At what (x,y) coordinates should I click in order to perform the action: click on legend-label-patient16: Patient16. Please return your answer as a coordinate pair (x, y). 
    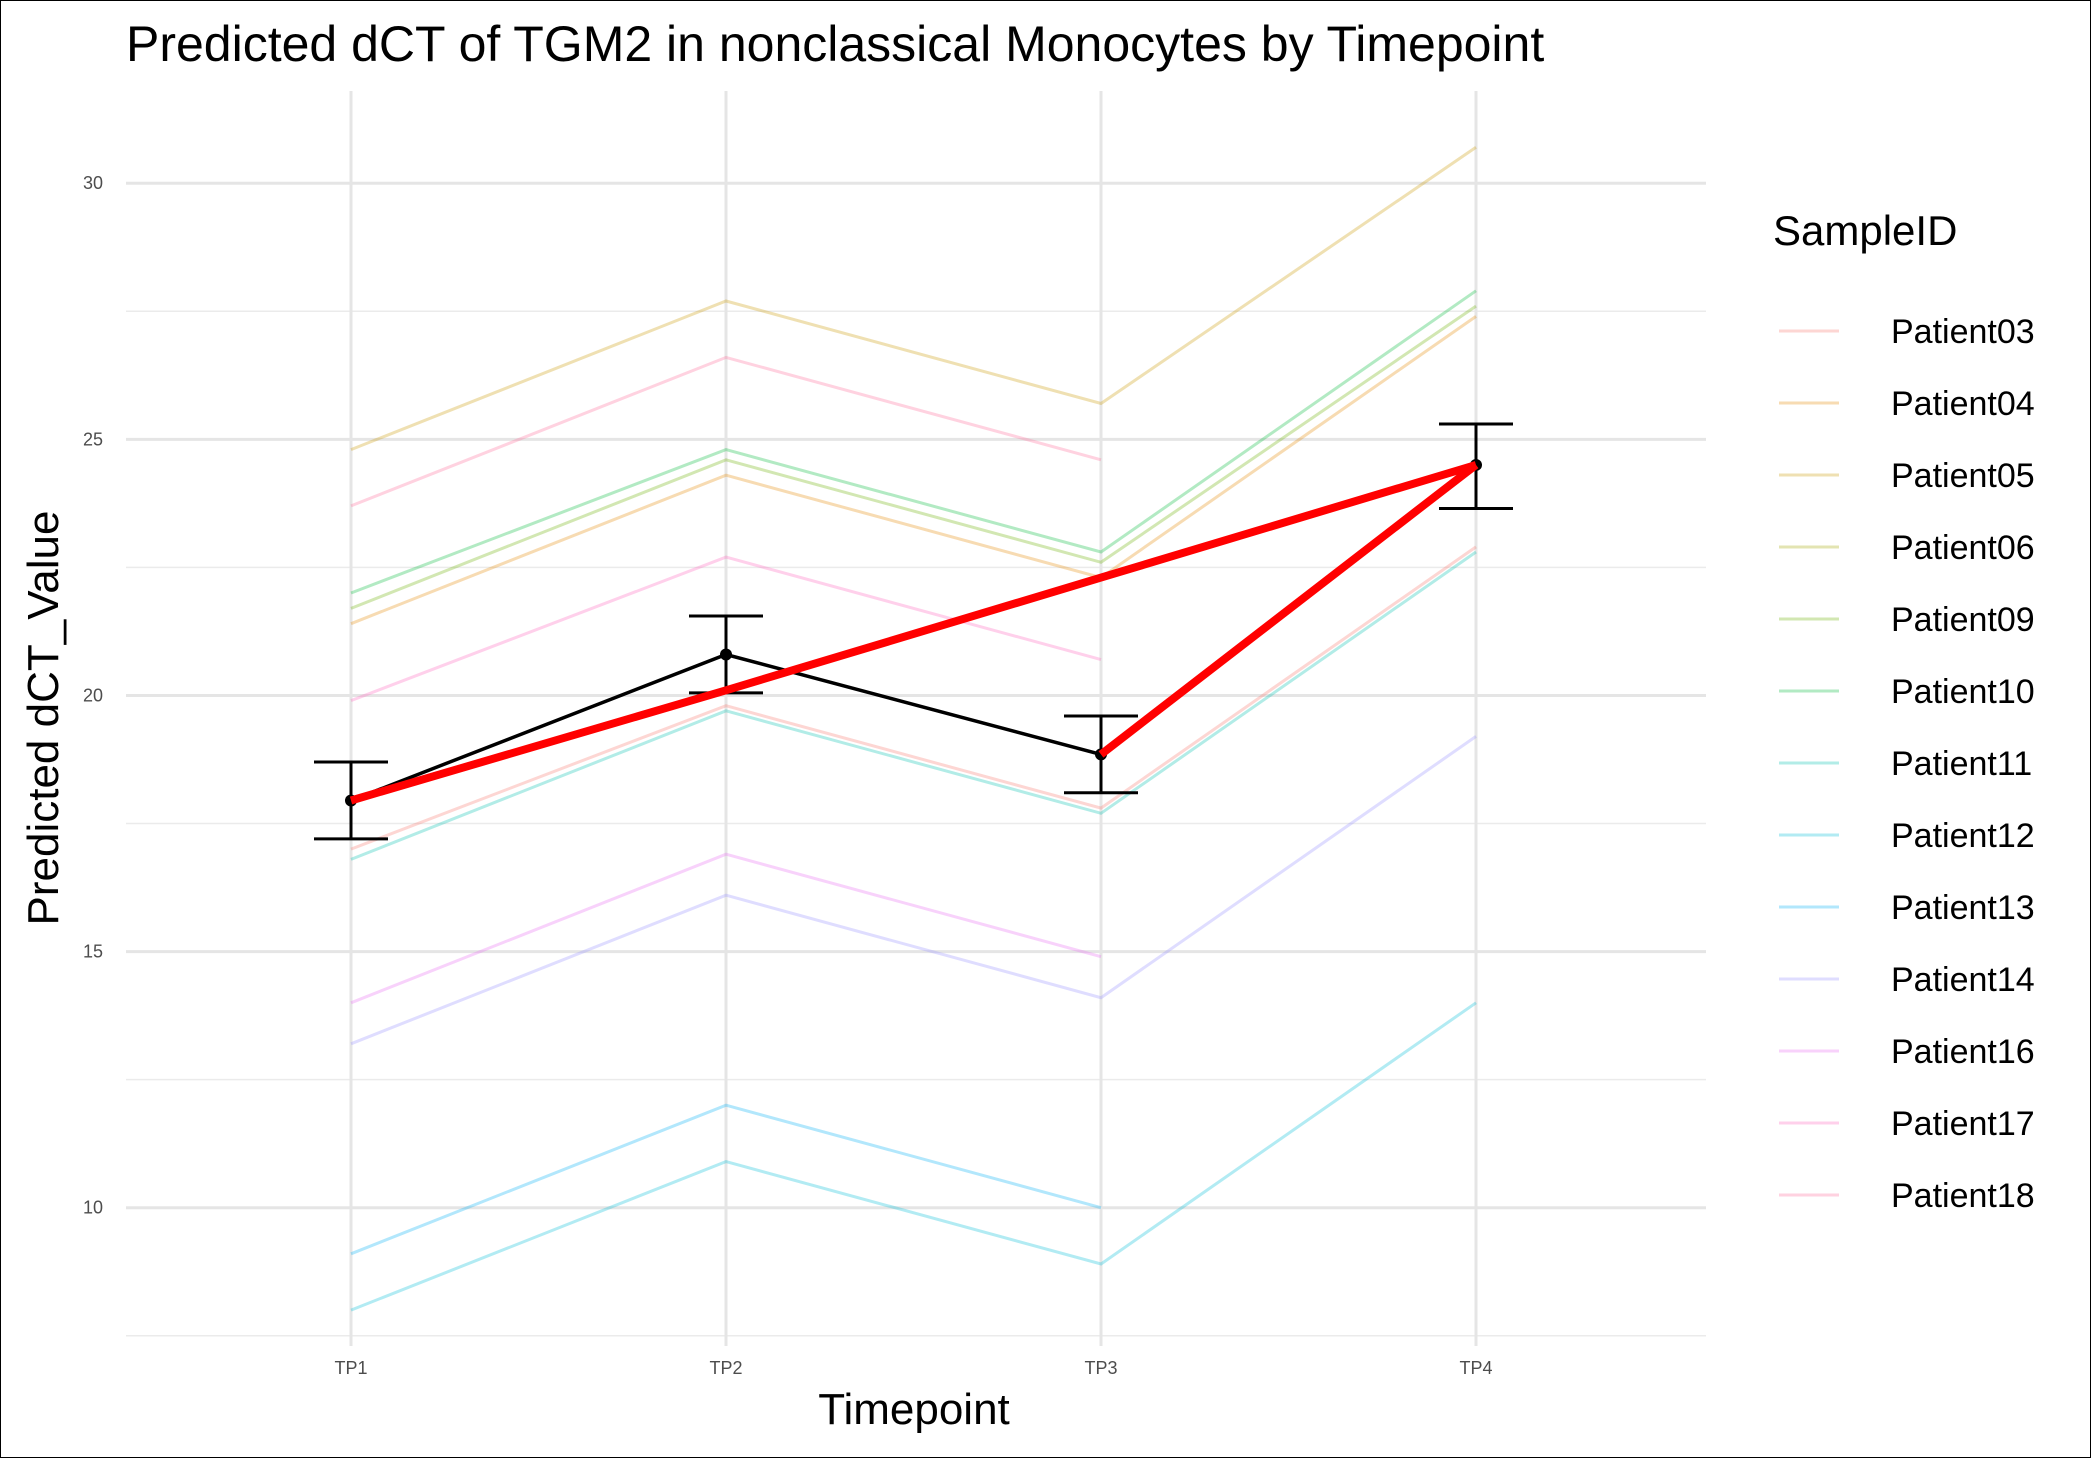
    Looking at the image, I should click on (1963, 1052).